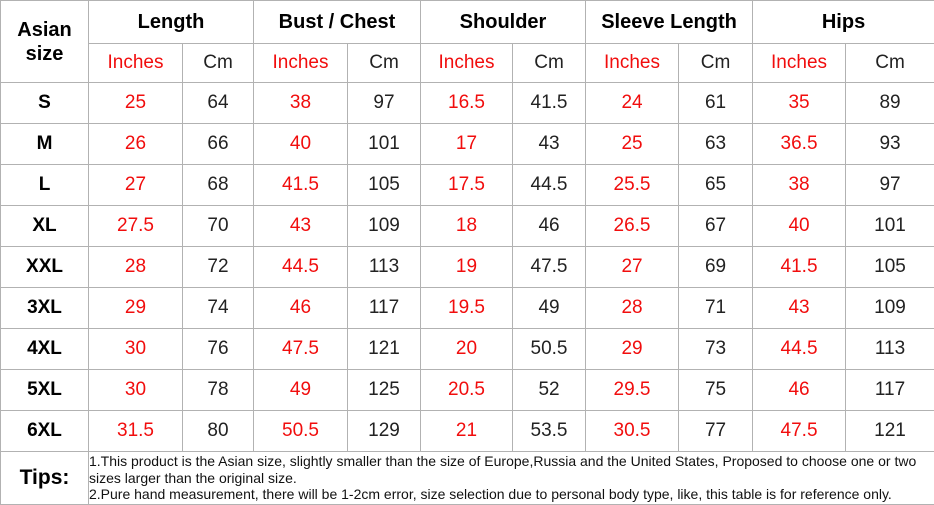  What do you see at coordinates (890, 144) in the screenshot?
I see `cm-value: 93` at bounding box center [890, 144].